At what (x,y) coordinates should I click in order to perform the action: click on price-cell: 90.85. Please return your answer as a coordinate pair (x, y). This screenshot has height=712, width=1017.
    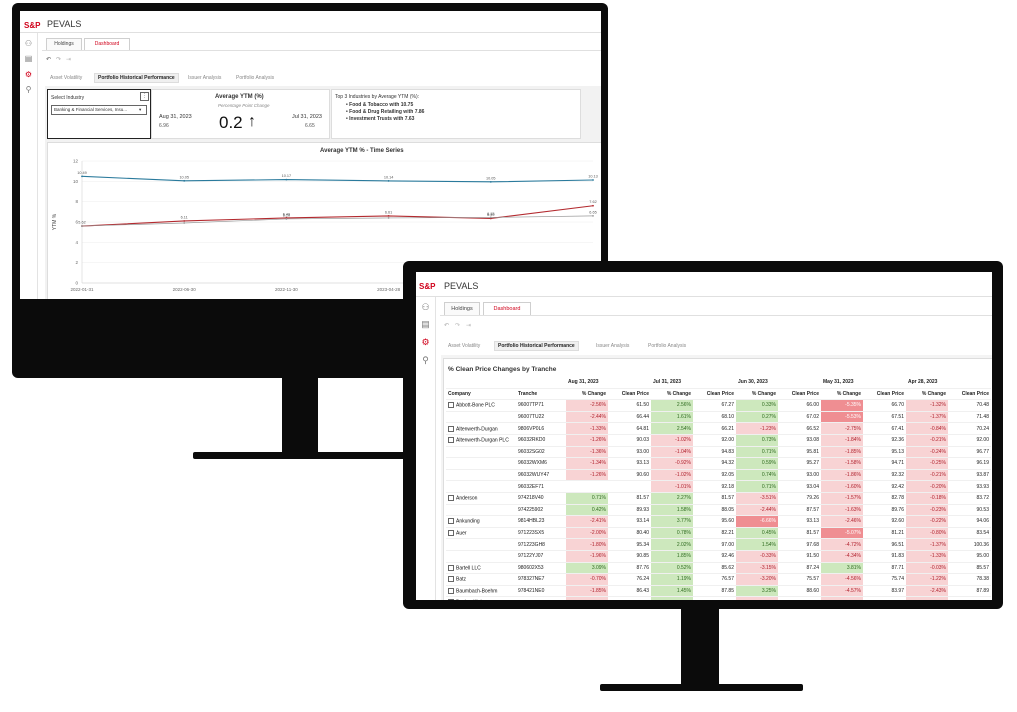
    Looking at the image, I should click on (629, 556).